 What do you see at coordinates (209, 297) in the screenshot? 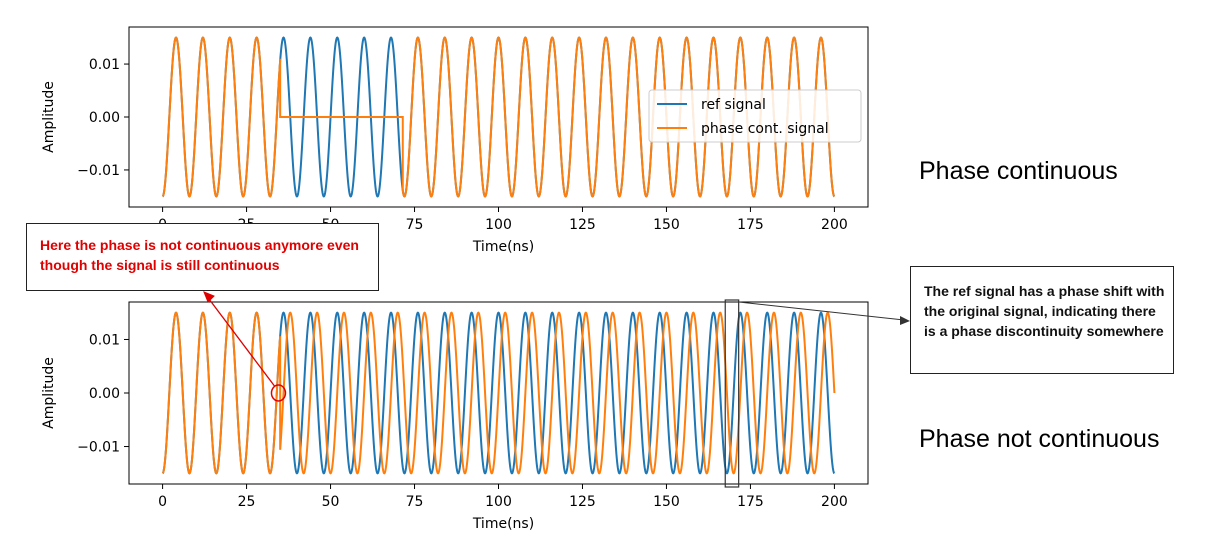
I see `red-arrow-head` at bounding box center [209, 297].